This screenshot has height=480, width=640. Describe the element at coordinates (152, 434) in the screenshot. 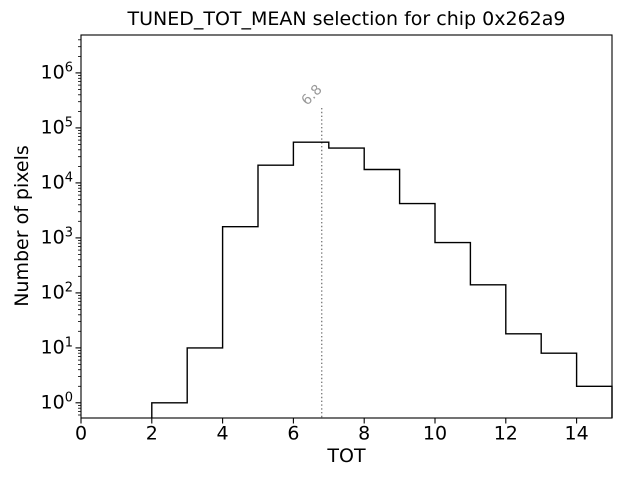

I see `x-tick-label: 2` at that location.